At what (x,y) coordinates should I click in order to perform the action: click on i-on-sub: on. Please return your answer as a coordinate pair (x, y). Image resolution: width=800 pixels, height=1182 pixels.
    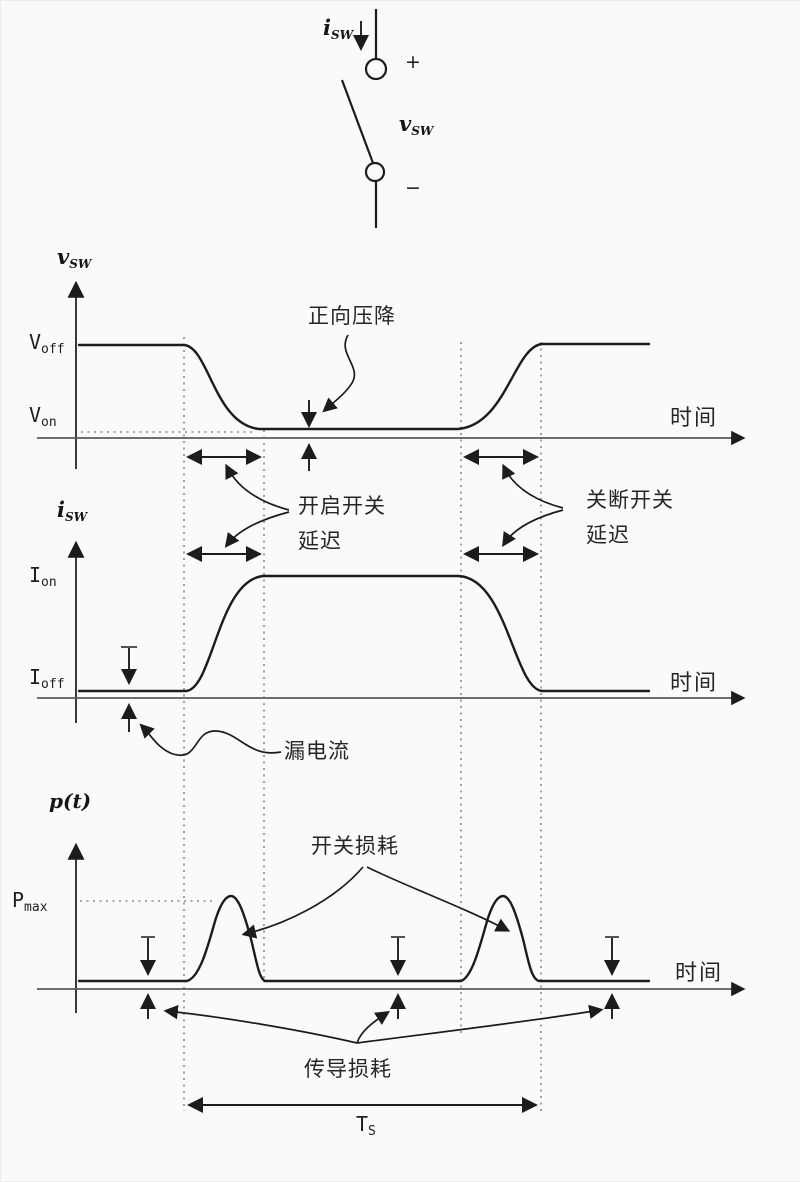
    Looking at the image, I should click on (49, 582).